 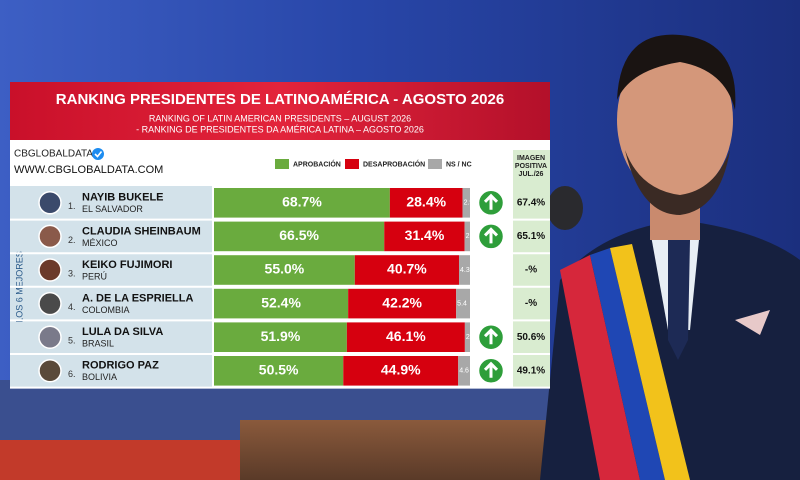 I want to click on name: LULA DA SILVA, so click(x=122, y=332).